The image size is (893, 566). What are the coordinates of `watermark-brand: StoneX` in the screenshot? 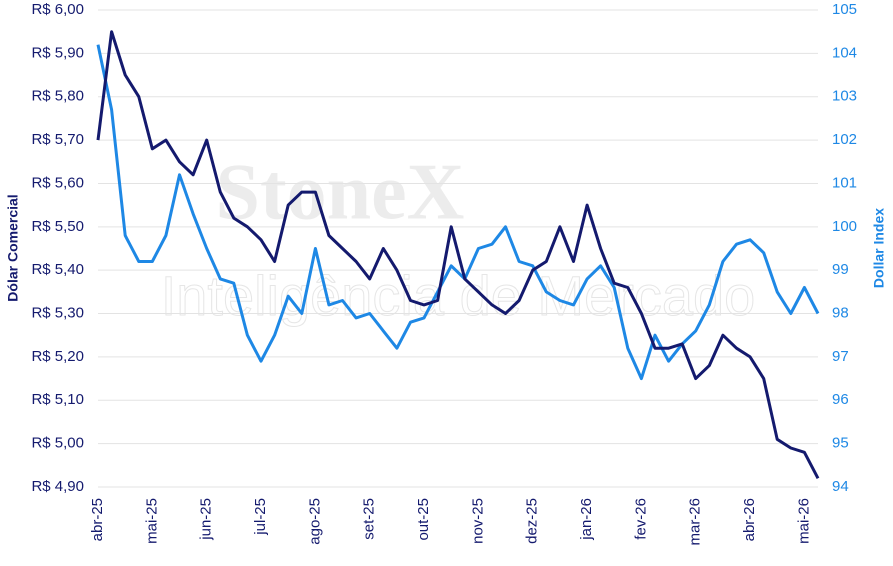 It's located at (340, 192).